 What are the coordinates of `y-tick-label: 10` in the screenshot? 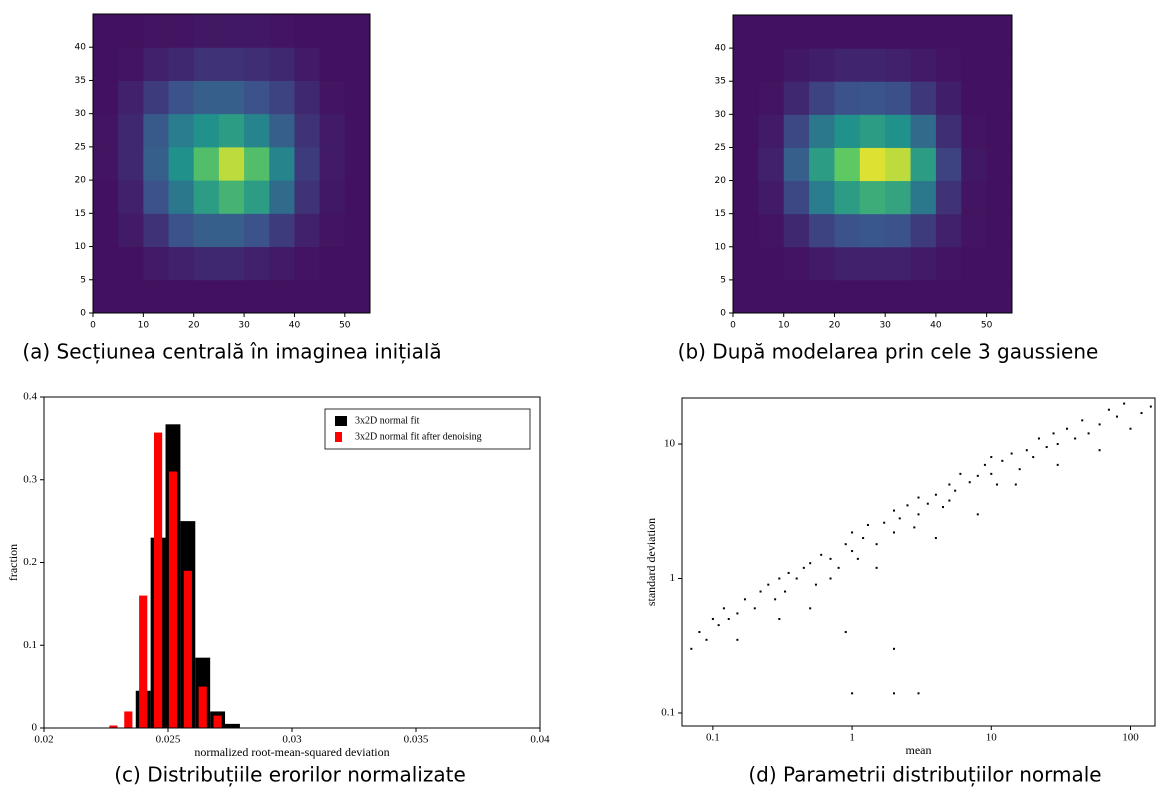 It's located at (721, 247).